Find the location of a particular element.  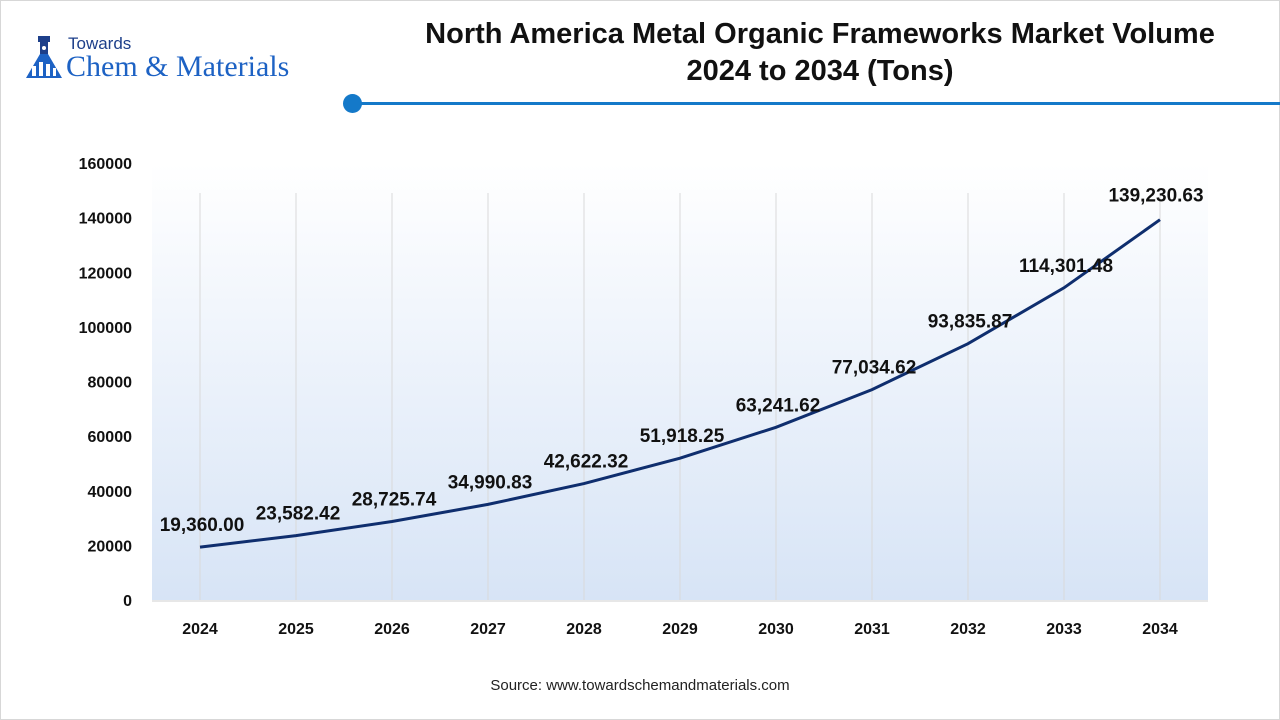

title-underline is located at coordinates (816, 103).